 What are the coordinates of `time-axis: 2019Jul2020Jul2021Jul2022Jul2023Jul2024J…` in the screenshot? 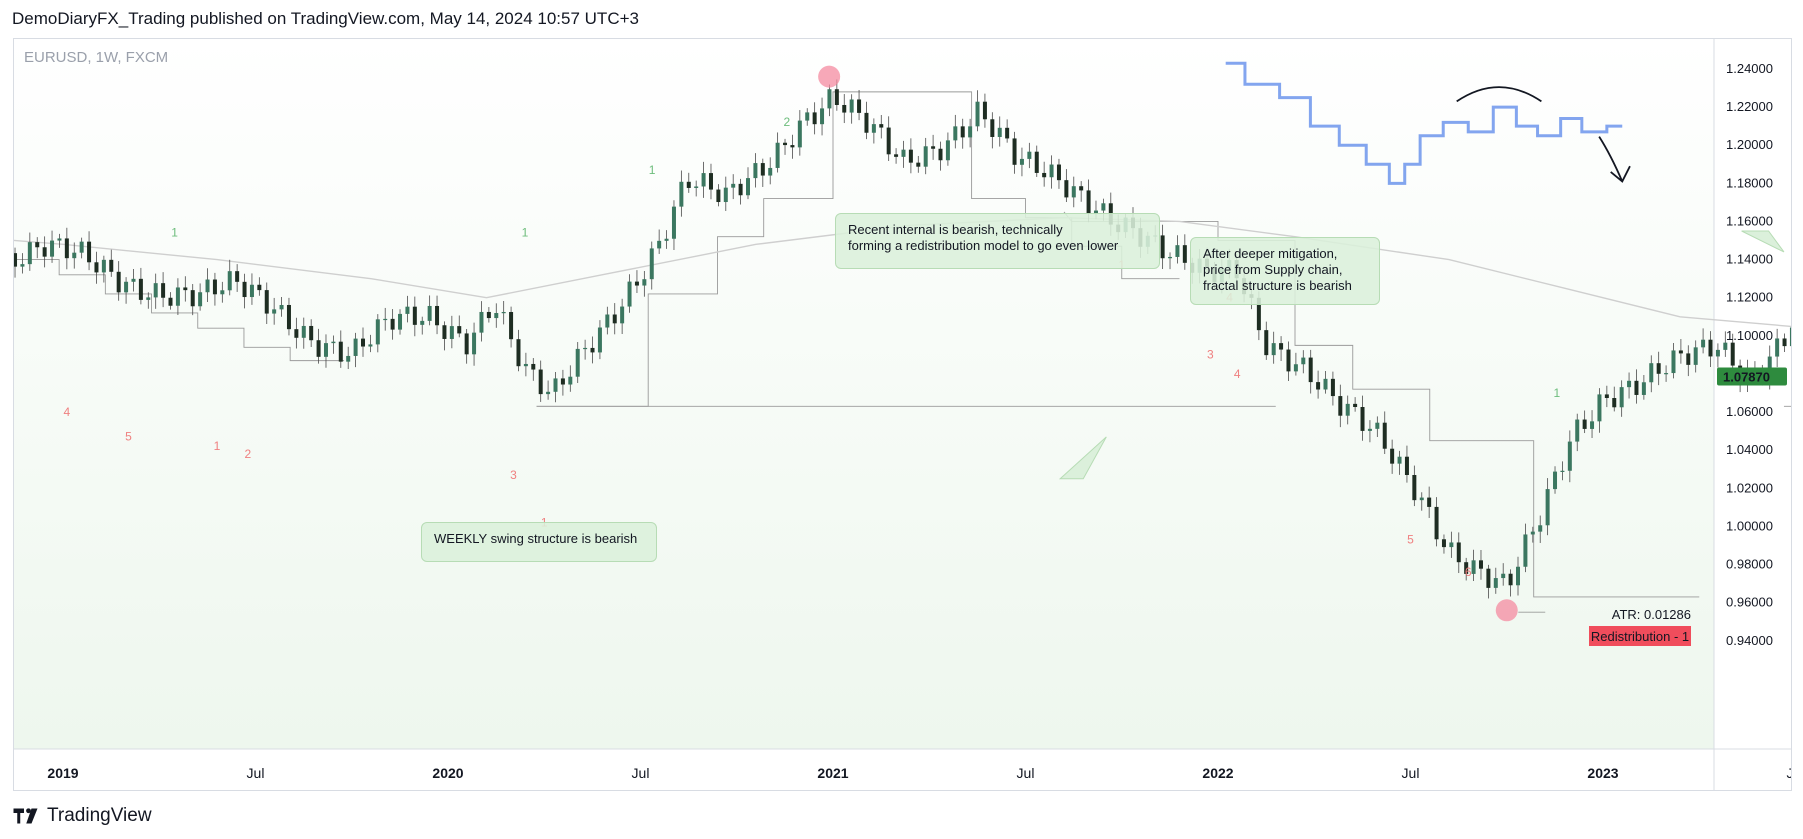 It's located at (919, 773).